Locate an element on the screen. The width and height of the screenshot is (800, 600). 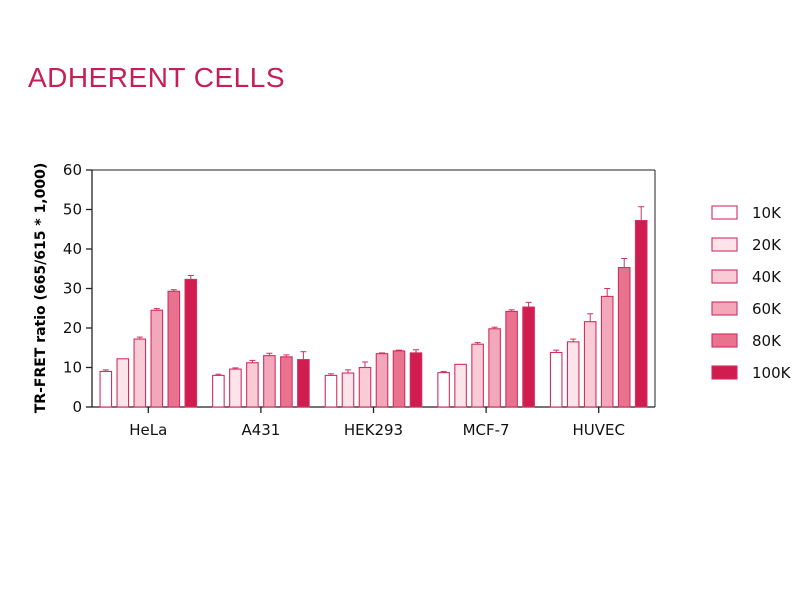
y-tick-label: 60 is located at coordinates (72, 170).